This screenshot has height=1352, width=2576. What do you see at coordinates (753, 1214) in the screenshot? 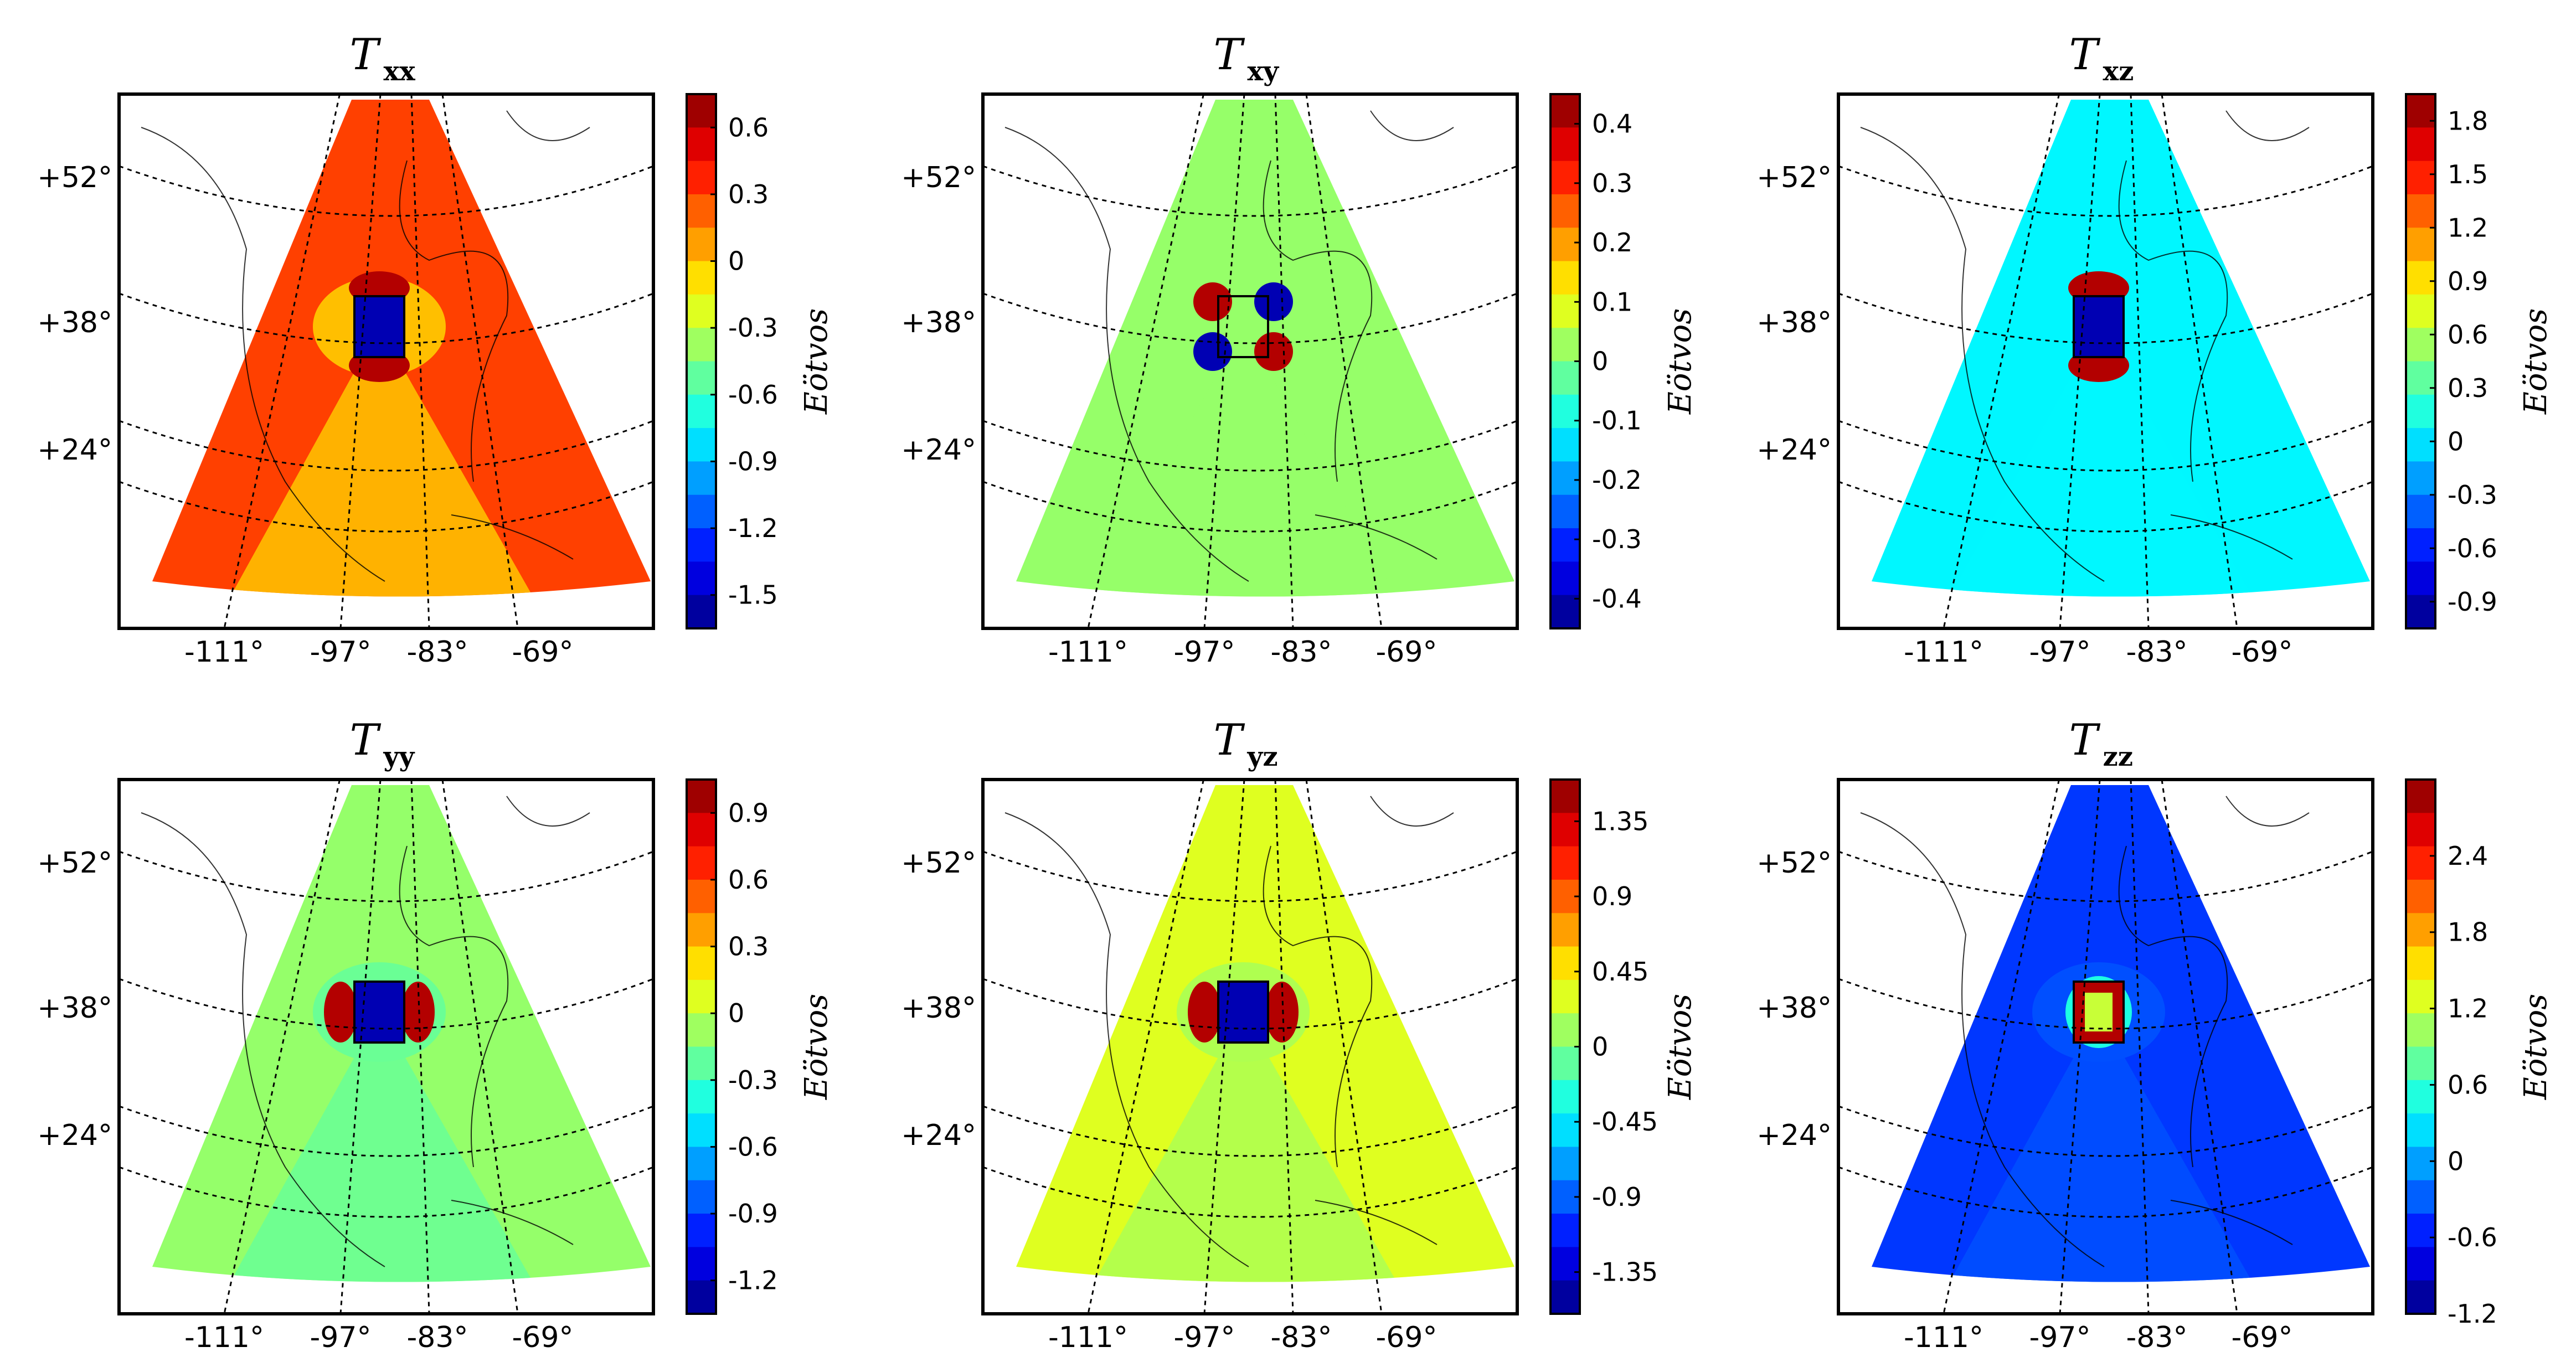
I see `colorbar-tick-label: -0.9` at bounding box center [753, 1214].